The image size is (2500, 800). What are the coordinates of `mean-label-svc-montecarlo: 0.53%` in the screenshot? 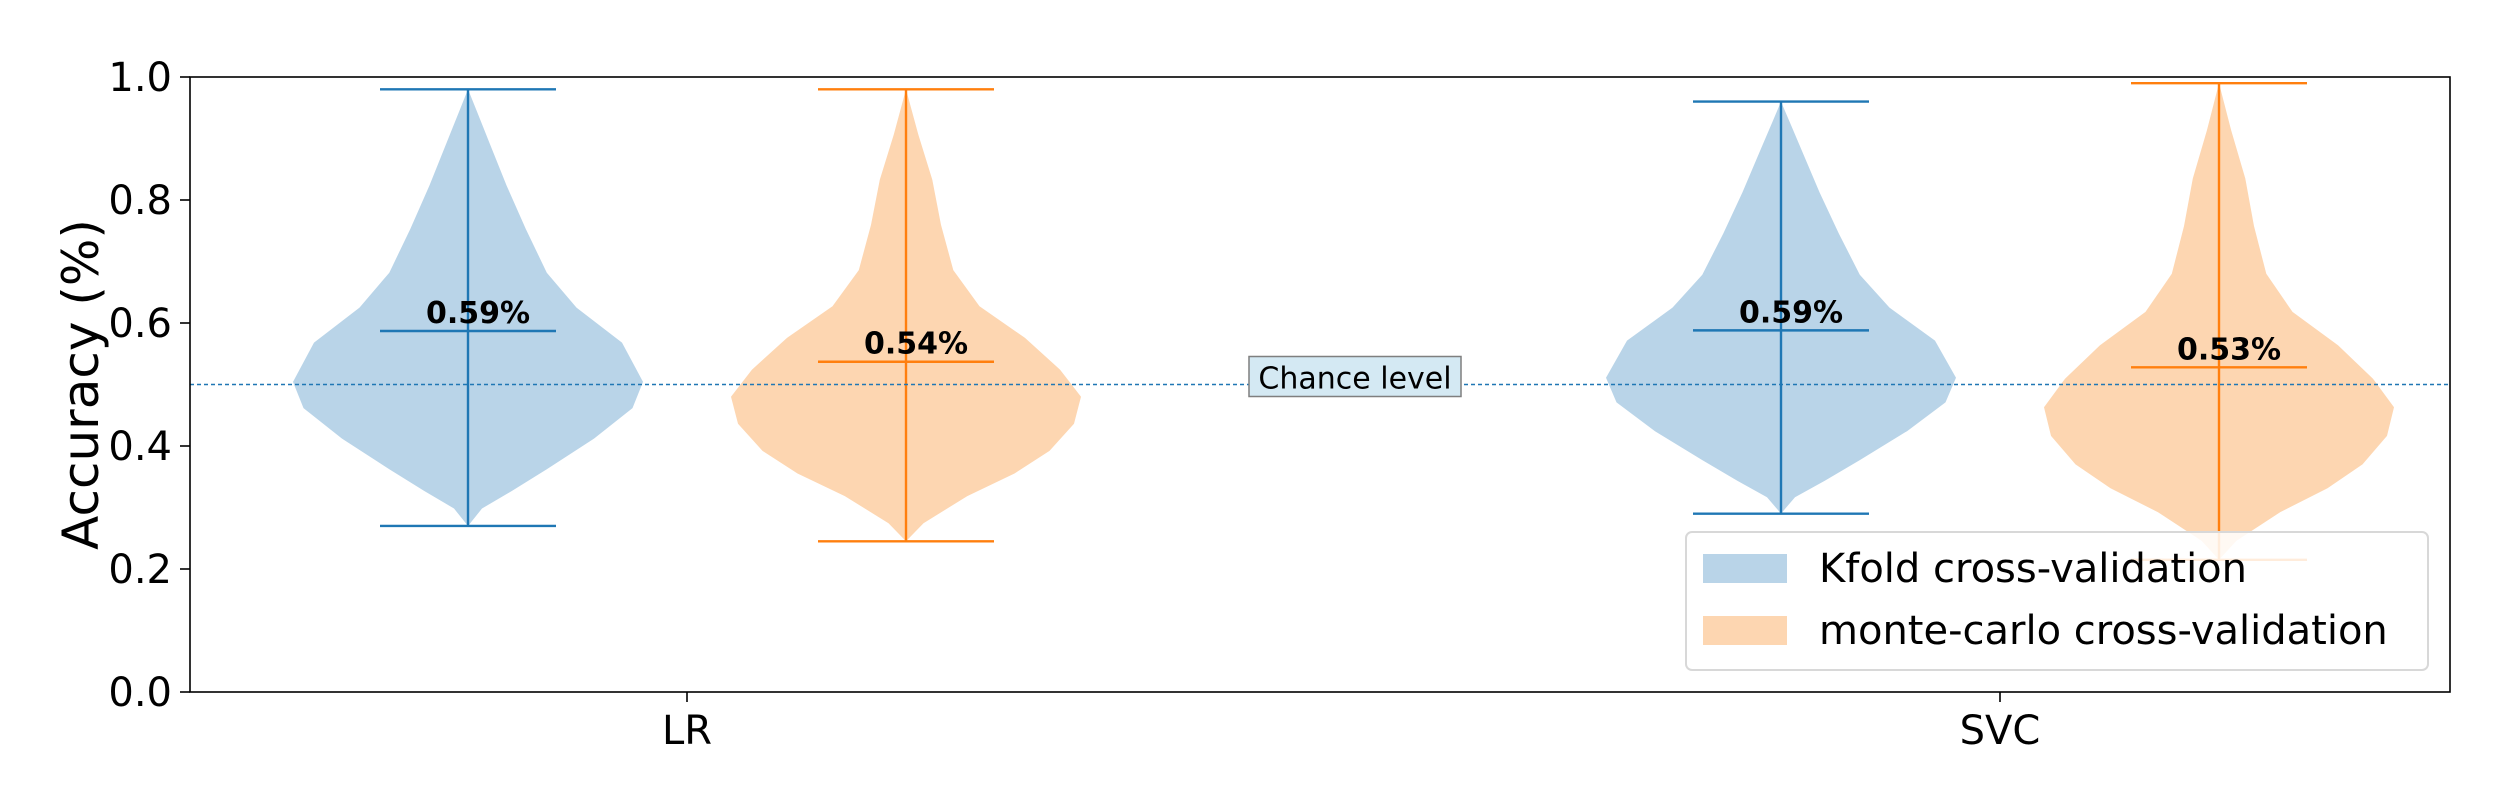 It's located at (2229, 349).